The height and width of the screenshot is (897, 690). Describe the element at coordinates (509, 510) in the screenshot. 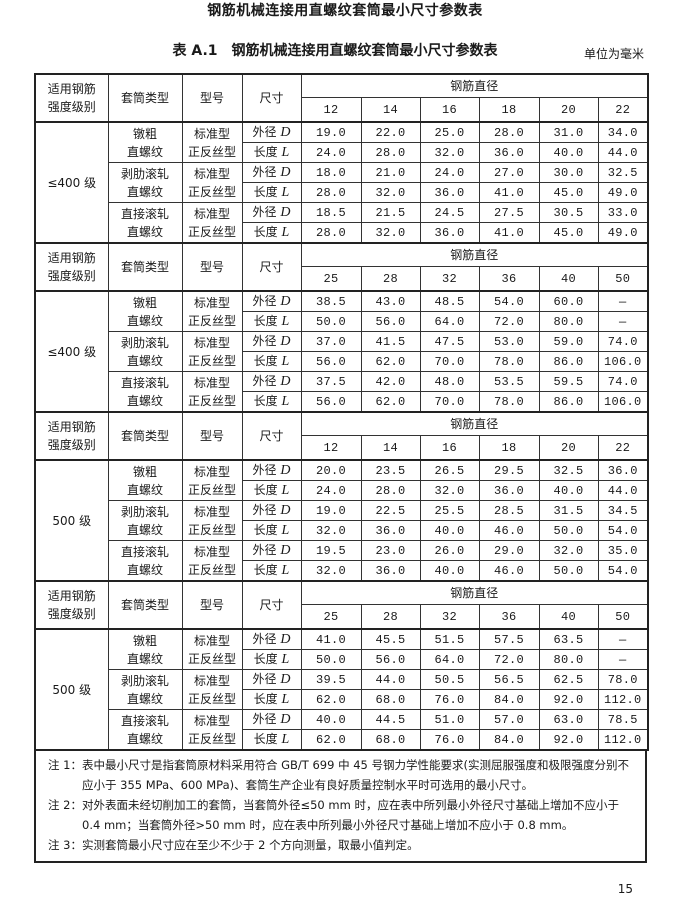

I see `value-cell: 28.5` at that location.